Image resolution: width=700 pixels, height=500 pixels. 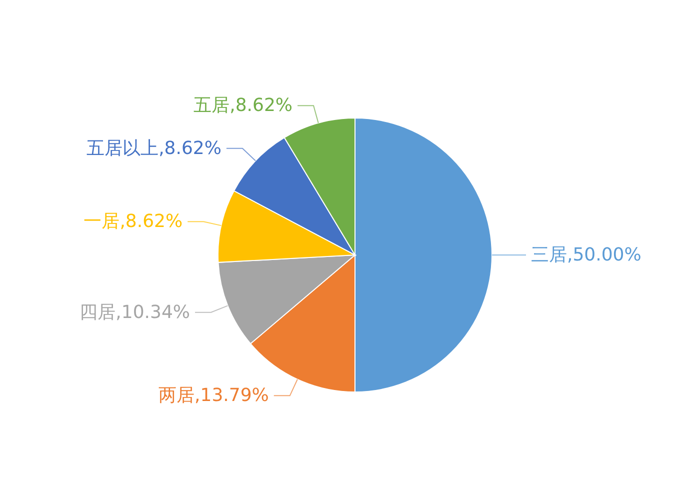 I want to click on slice-label: 四居,10.34%, so click(x=135, y=312).